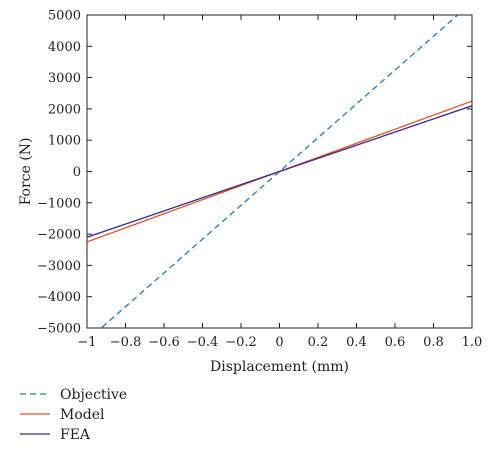 This screenshot has width=500, height=459. I want to click on y-tick-label: −1000, so click(59, 203).